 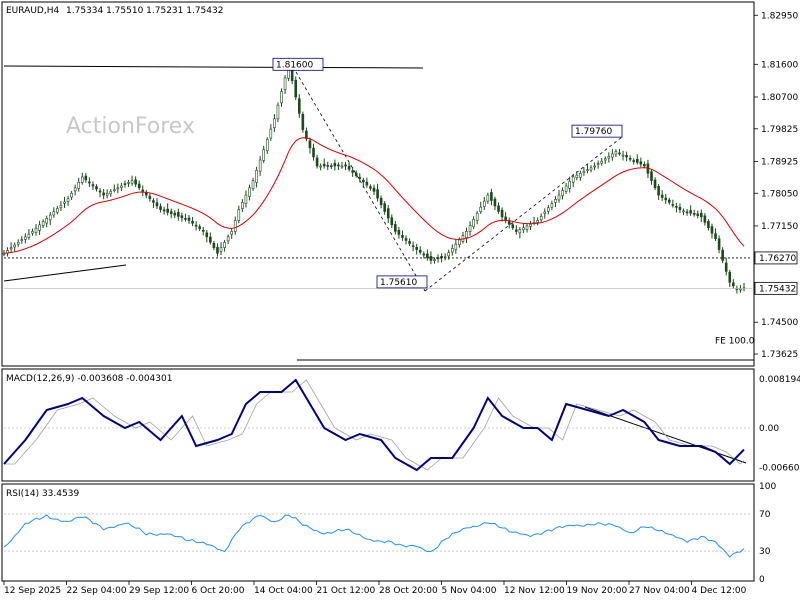 What do you see at coordinates (408, 591) in the screenshot?
I see `time-axis-label: 28 Oct 20:00` at bounding box center [408, 591].